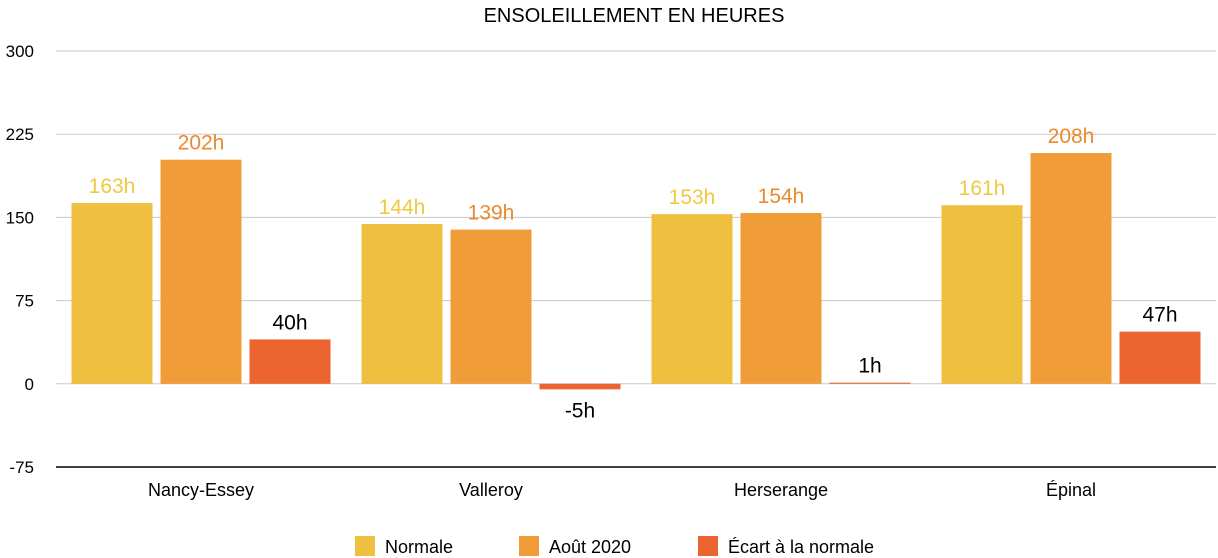 This screenshot has width=1218, height=558. What do you see at coordinates (1159, 315) in the screenshot?
I see `data-label: 47h` at bounding box center [1159, 315].